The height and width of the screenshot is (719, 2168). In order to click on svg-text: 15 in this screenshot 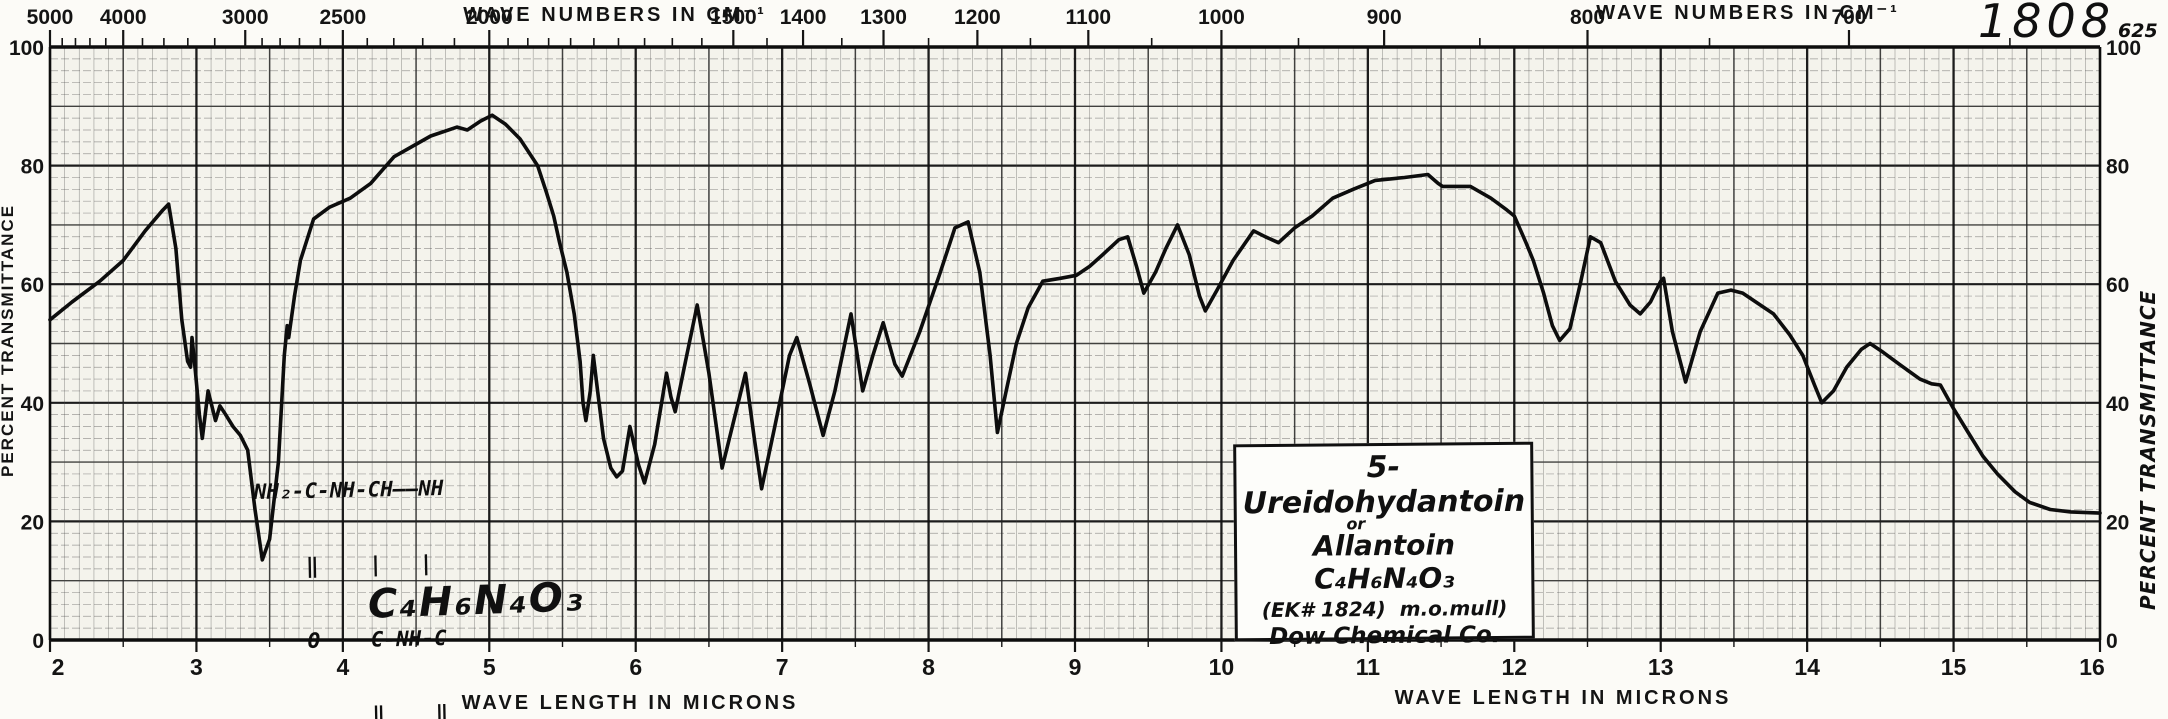, I will do `click(1954, 667)`.